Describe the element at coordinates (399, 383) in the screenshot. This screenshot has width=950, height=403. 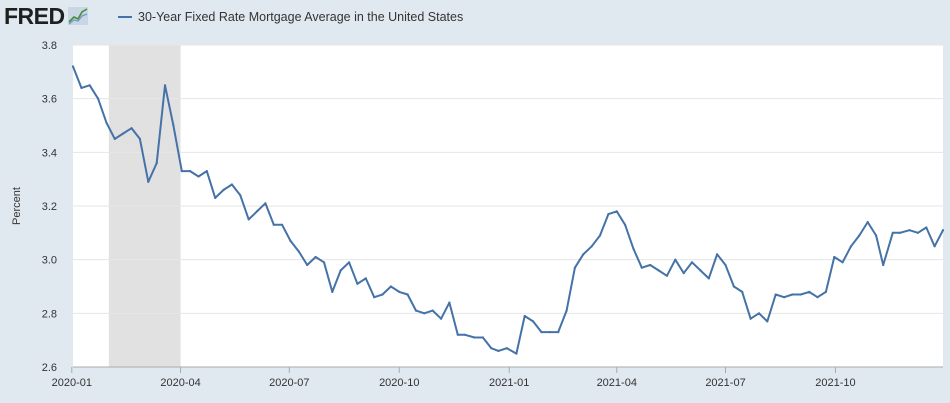
I see `x-tick-label: 2020-10` at that location.